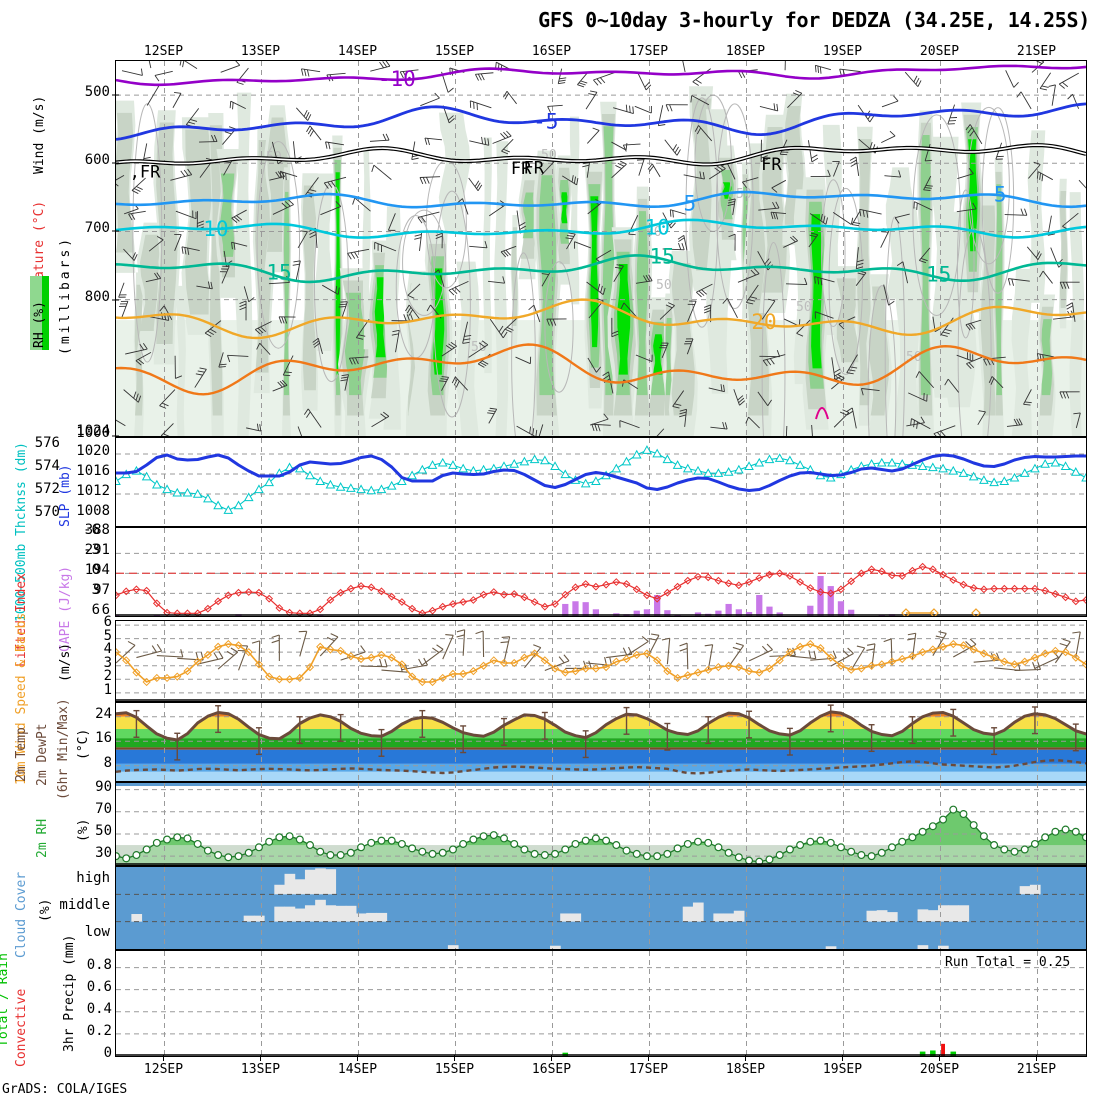  Describe the element at coordinates (97, 932) in the screenshot. I see `cloud-level-label: low` at that location.